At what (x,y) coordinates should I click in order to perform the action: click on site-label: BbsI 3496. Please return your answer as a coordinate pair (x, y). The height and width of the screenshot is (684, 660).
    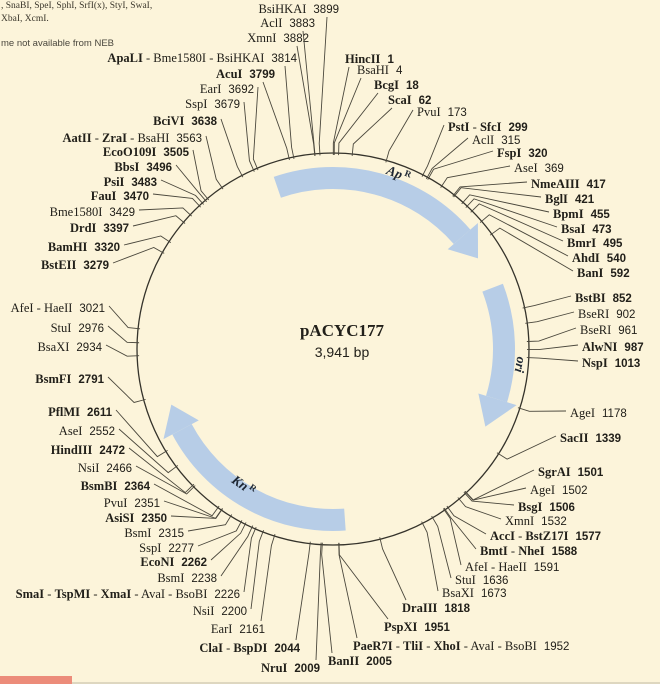
    Looking at the image, I should click on (143, 167).